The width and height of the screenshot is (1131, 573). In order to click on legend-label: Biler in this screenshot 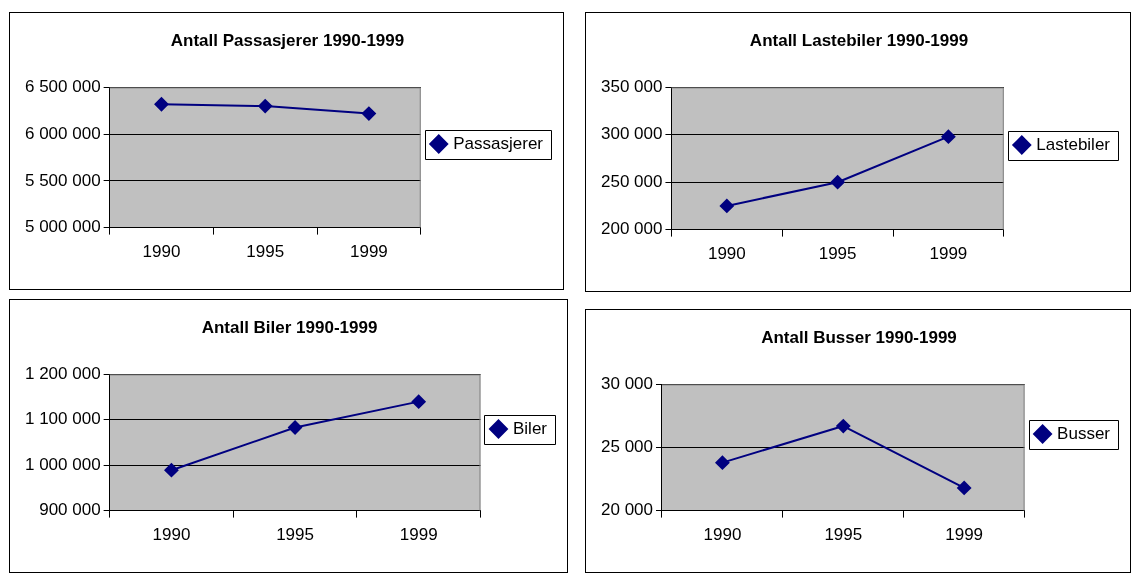, I will do `click(530, 428)`.